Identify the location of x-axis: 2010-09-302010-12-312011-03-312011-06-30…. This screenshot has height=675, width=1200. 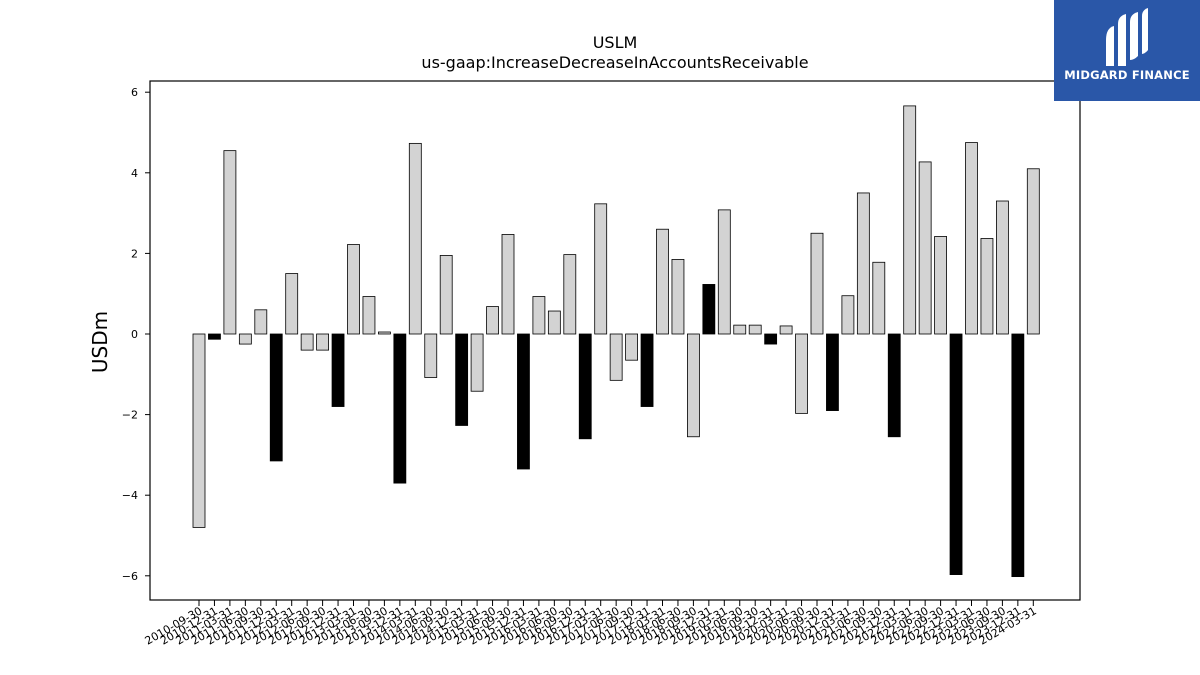
(591, 624).